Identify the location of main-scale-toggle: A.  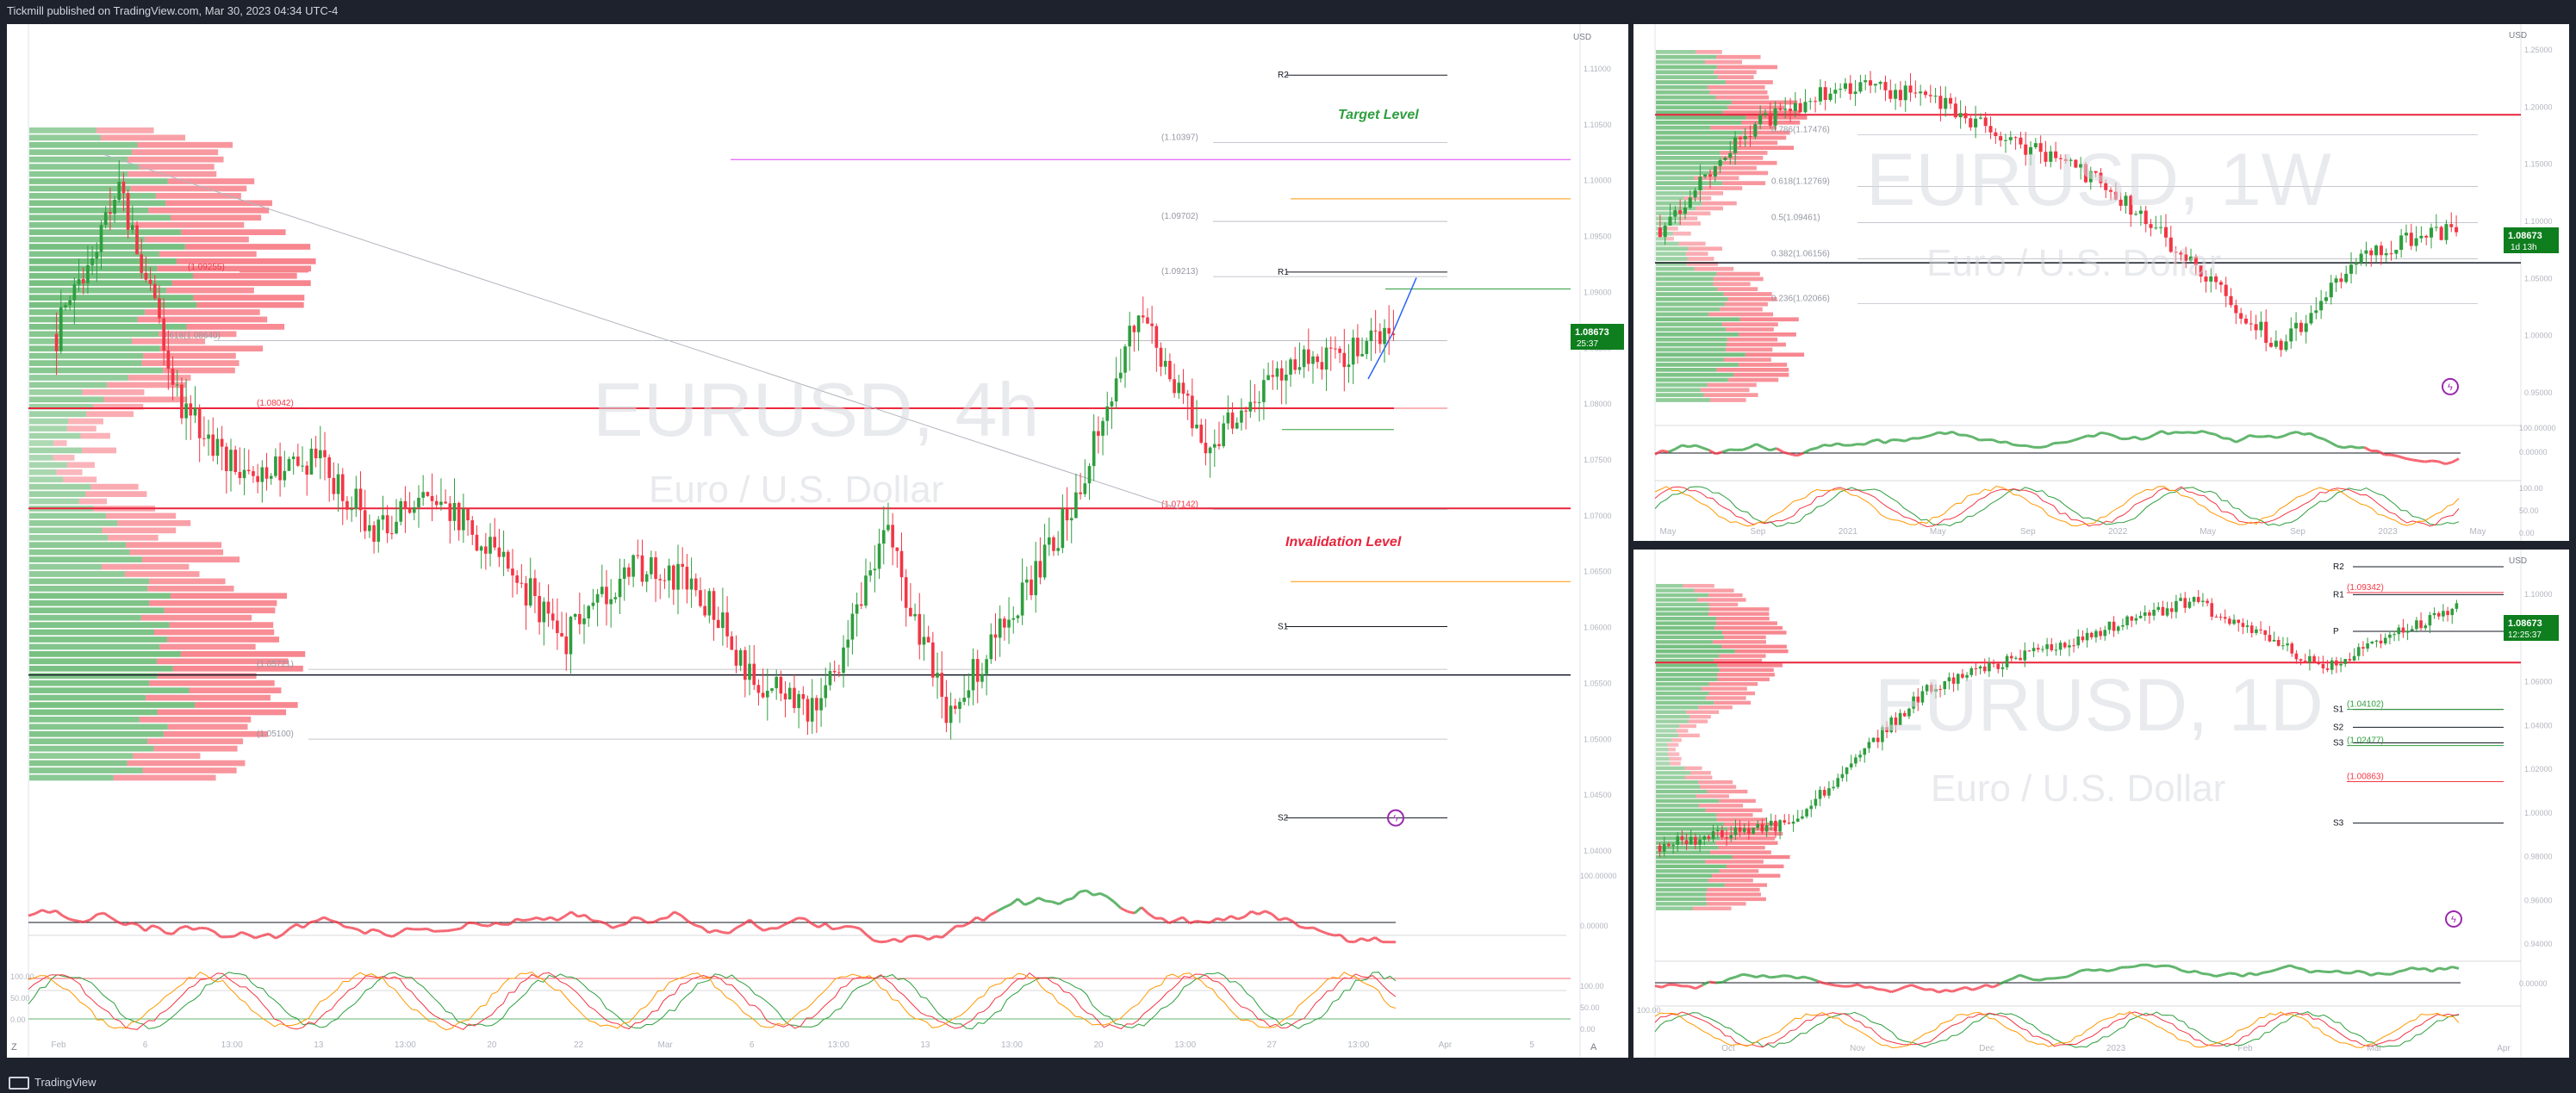
(1594, 1047).